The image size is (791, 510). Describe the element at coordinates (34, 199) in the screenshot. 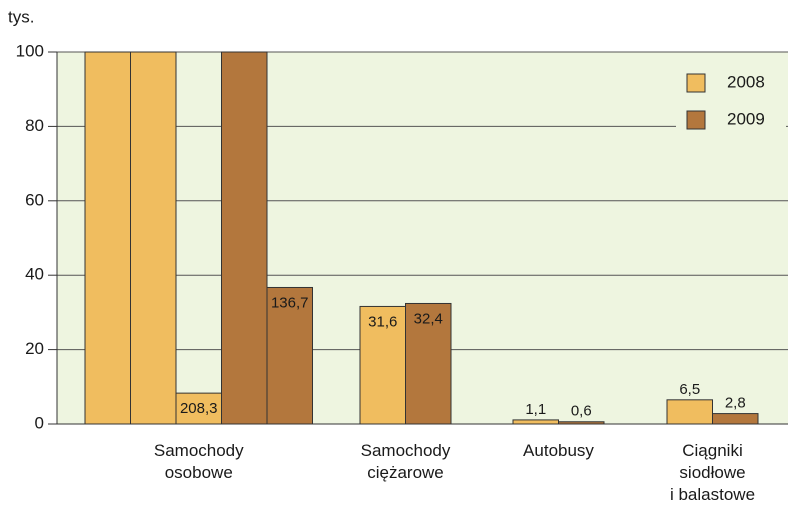

I see `y-tick-label: 60` at that location.